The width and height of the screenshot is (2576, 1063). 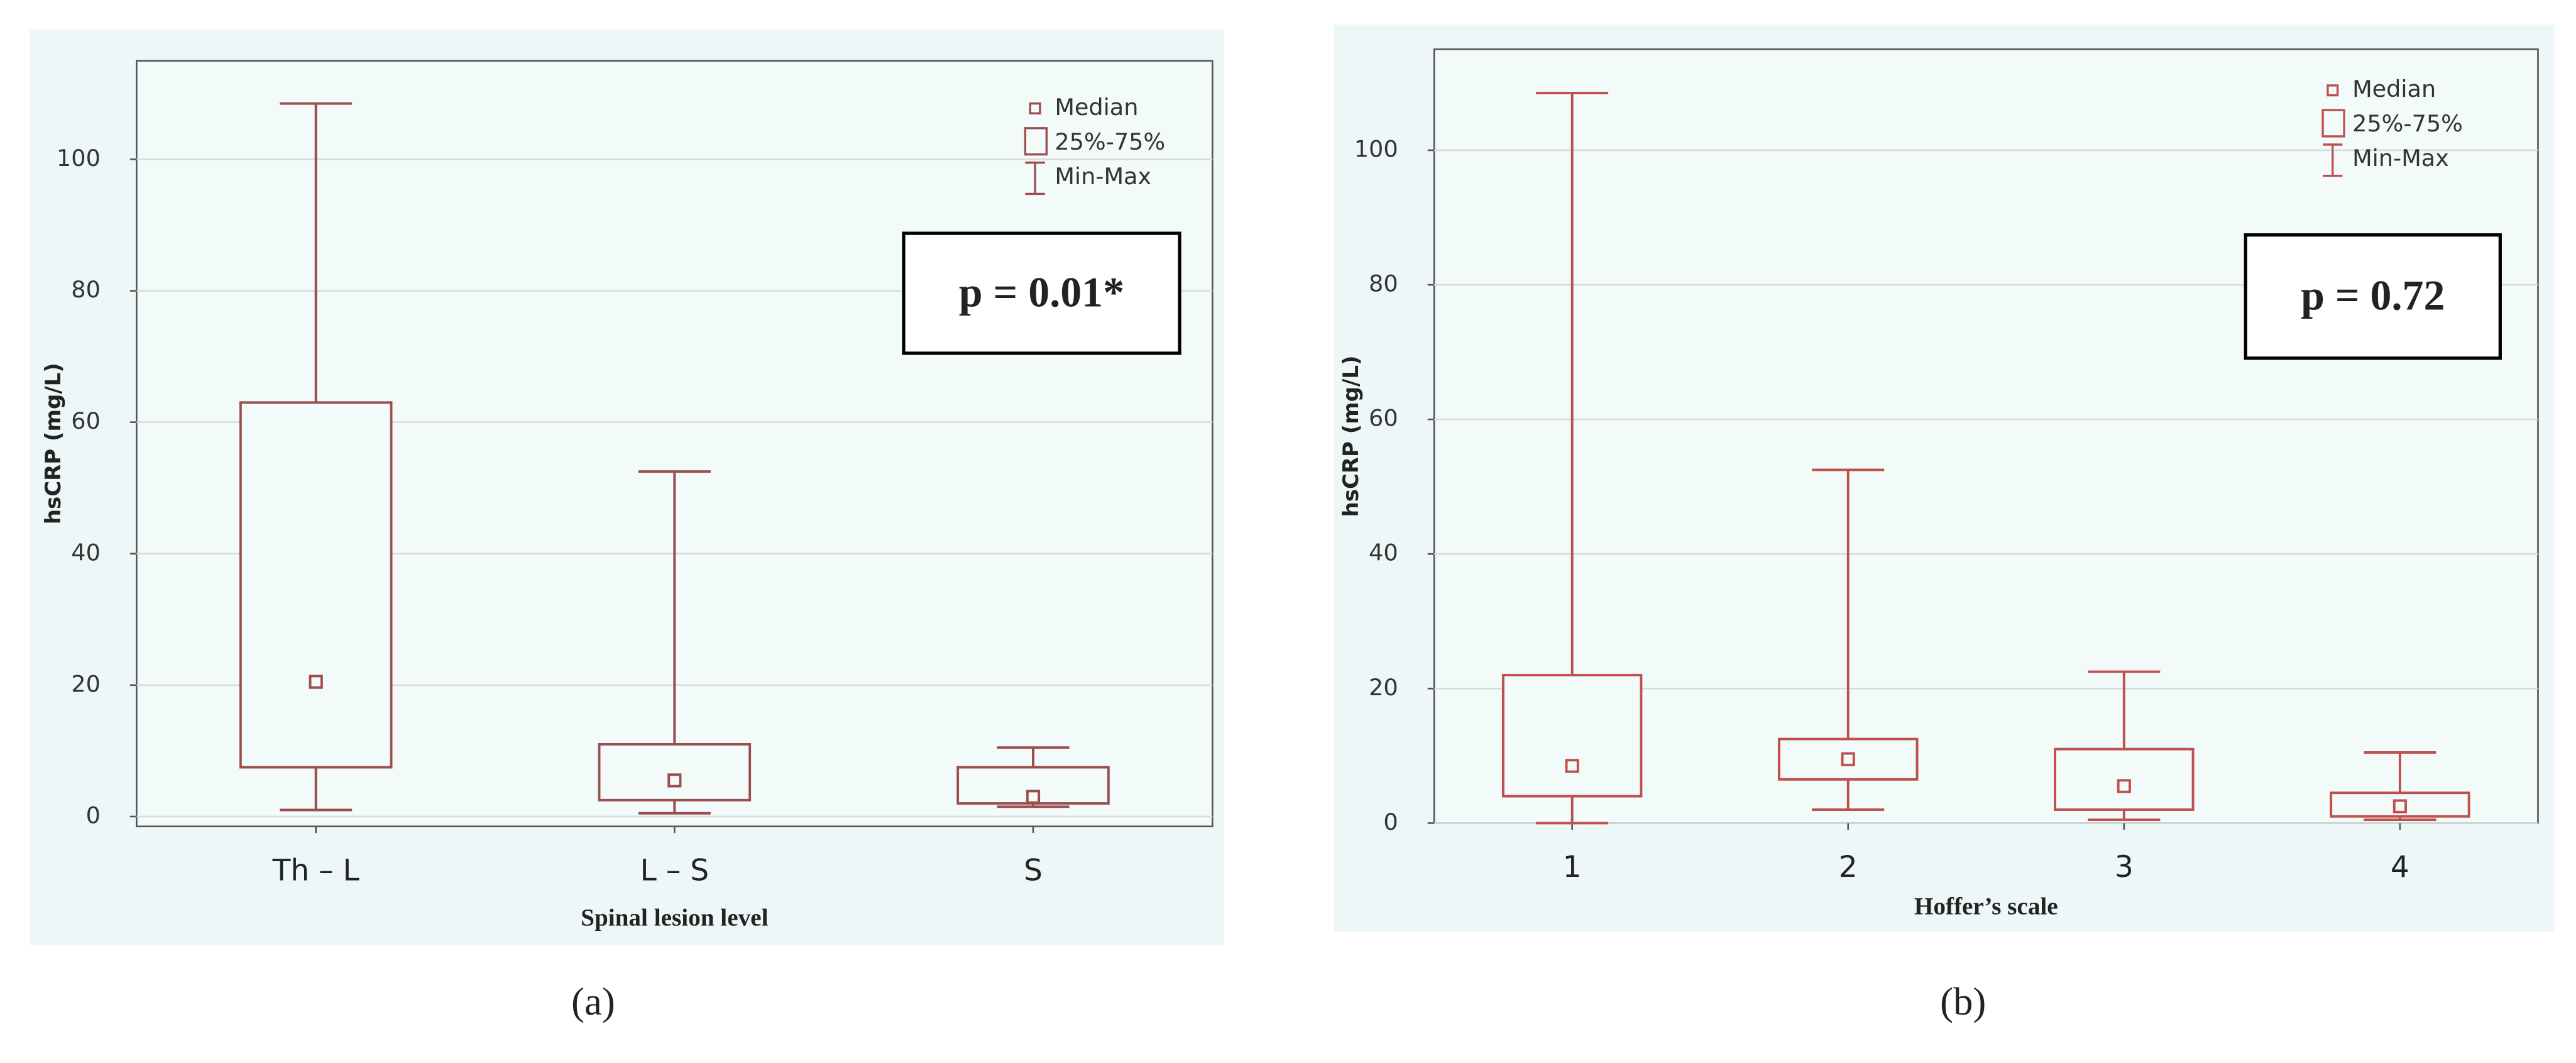 What do you see at coordinates (2400, 867) in the screenshot?
I see `x-tick-label: 4` at bounding box center [2400, 867].